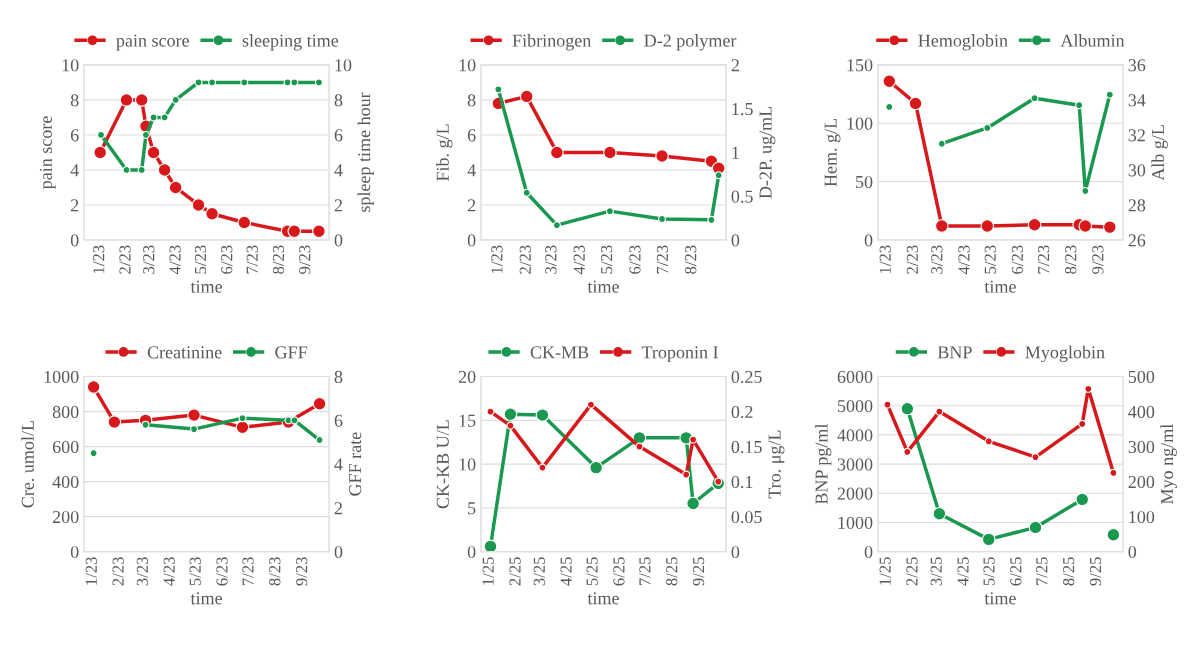 Image resolution: width=1201 pixels, height=649 pixels. What do you see at coordinates (1141, 482) in the screenshot?
I see `y2-tick-label: 200` at bounding box center [1141, 482].